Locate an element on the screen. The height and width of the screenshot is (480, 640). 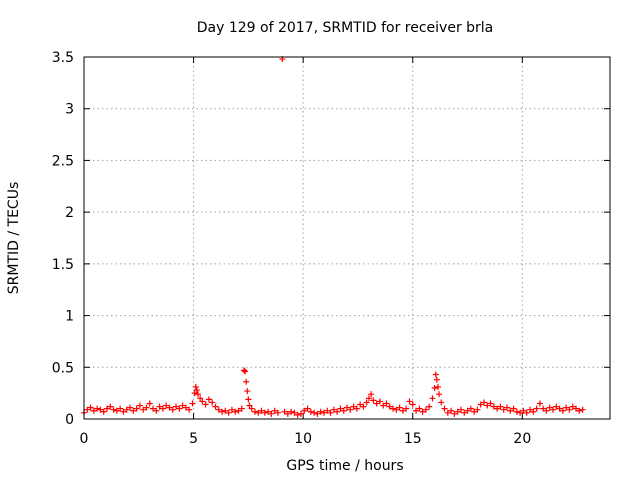
y-tick-label: 3.5 is located at coordinates (63, 58).